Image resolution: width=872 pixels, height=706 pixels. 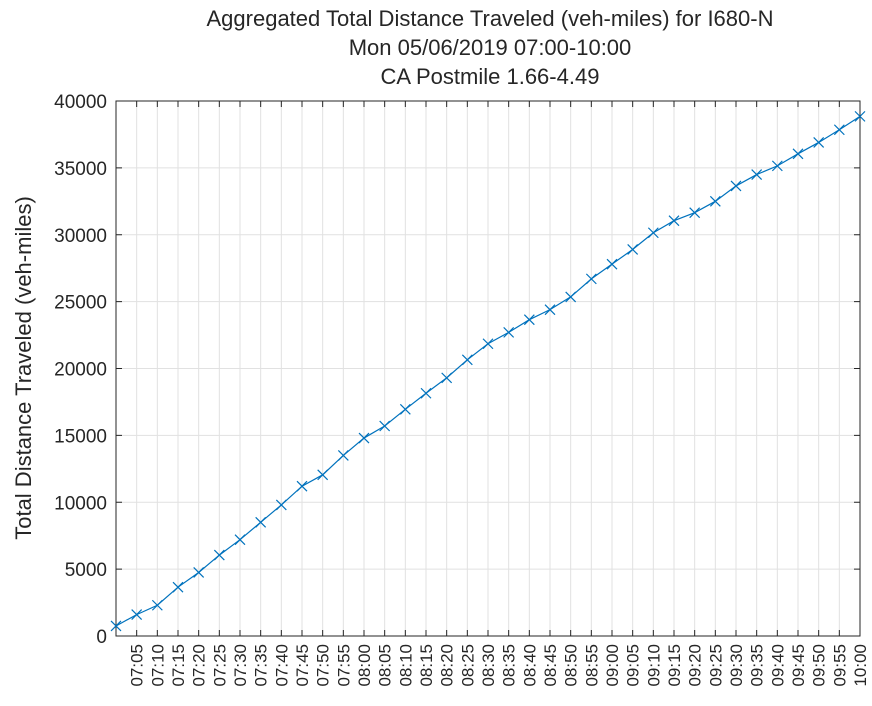 What do you see at coordinates (509, 665) in the screenshot?
I see `x-tick-label: 08:35` at bounding box center [509, 665].